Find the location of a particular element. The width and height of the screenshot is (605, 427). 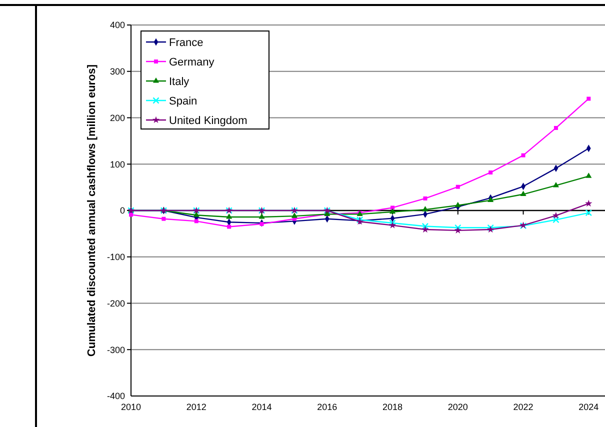

y-axis-title: Cumulated discounted annual cashflows [million euros] is located at coordinates (92, 210).